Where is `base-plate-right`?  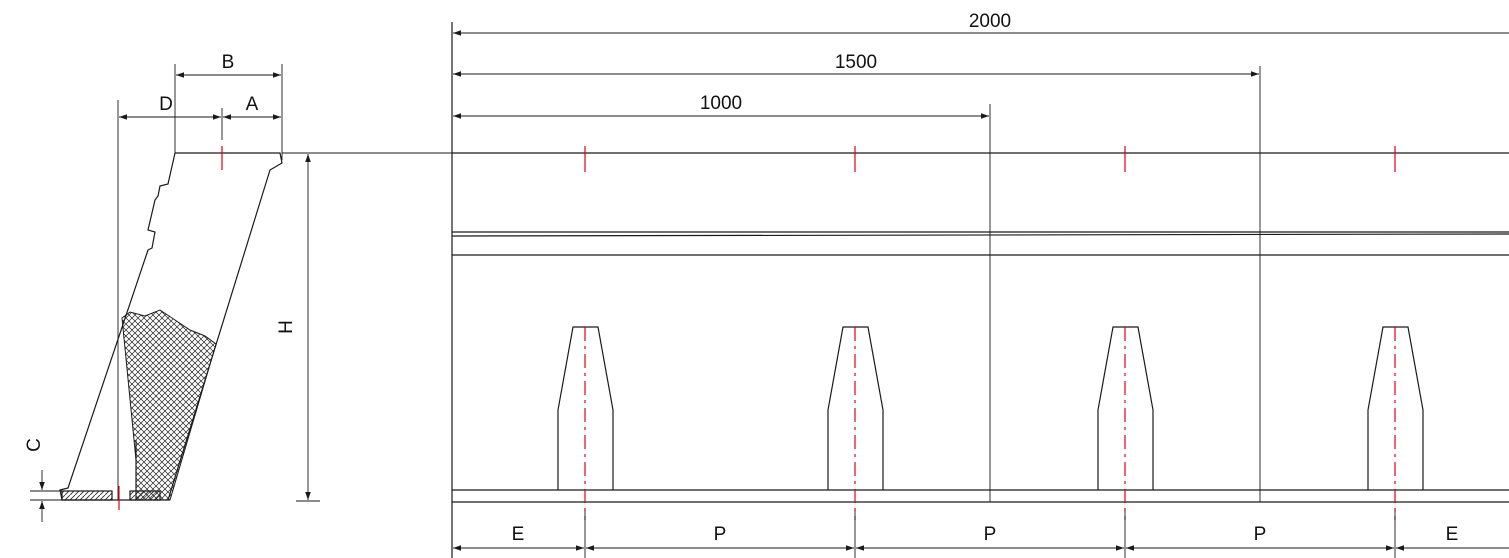
base-plate-right is located at coordinates (145, 495).